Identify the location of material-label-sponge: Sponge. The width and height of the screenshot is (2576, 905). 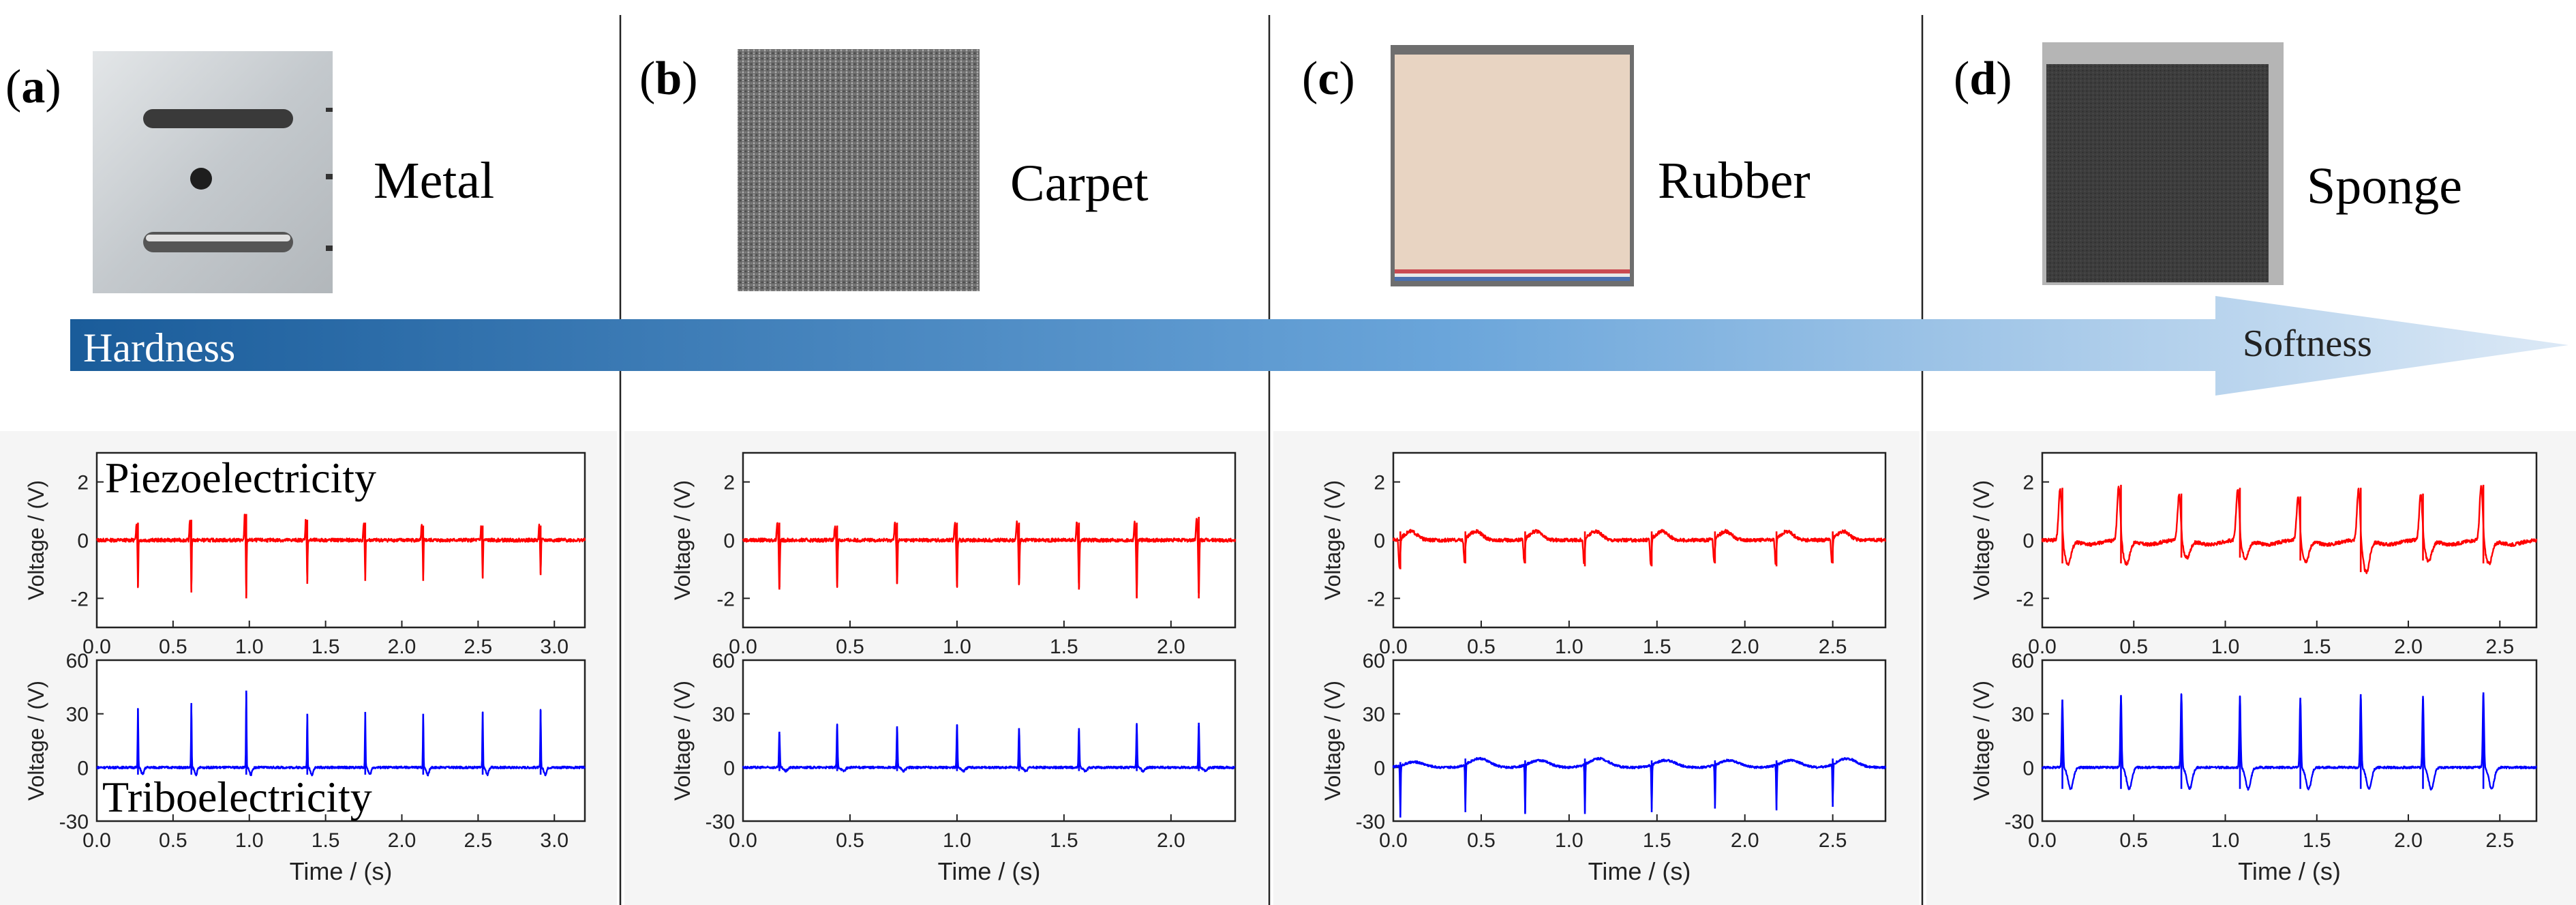
(2384, 186).